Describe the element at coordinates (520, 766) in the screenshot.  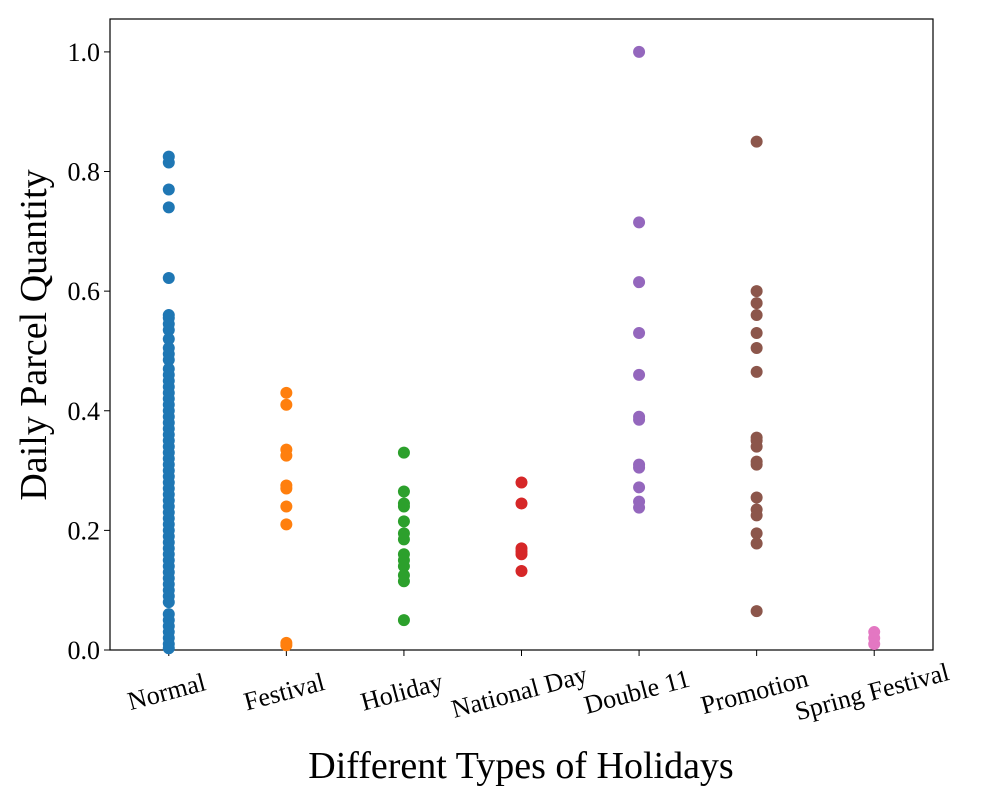
I see `x-axis-title: Different Types of Holidays` at that location.